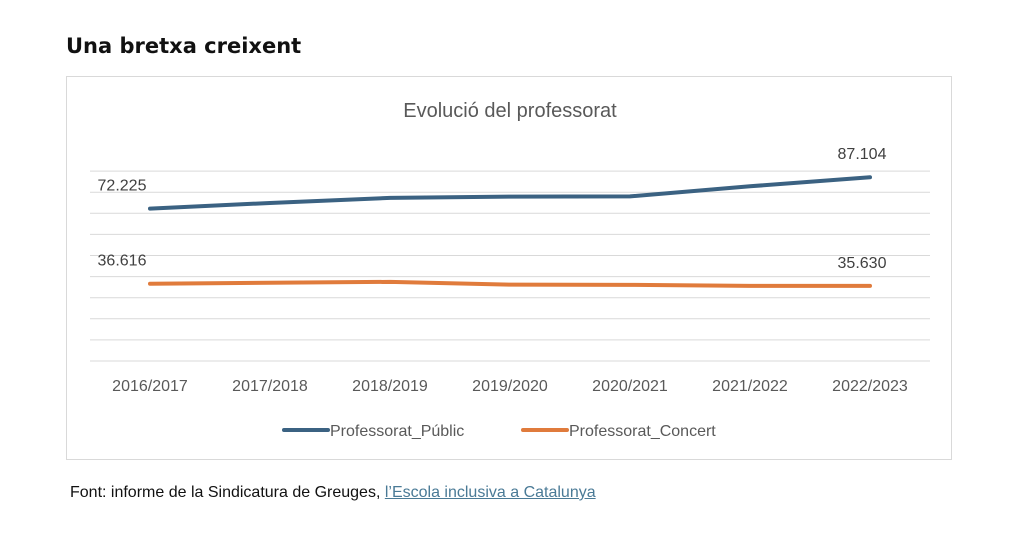  I want to click on x-tick-label: 2016/2017, so click(150, 386).